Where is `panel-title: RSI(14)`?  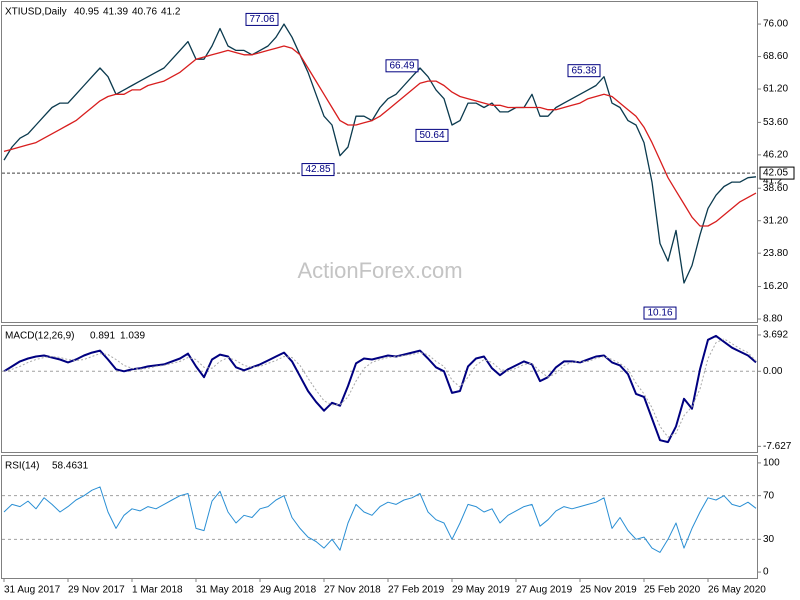
panel-title: RSI(14) is located at coordinates (22, 466).